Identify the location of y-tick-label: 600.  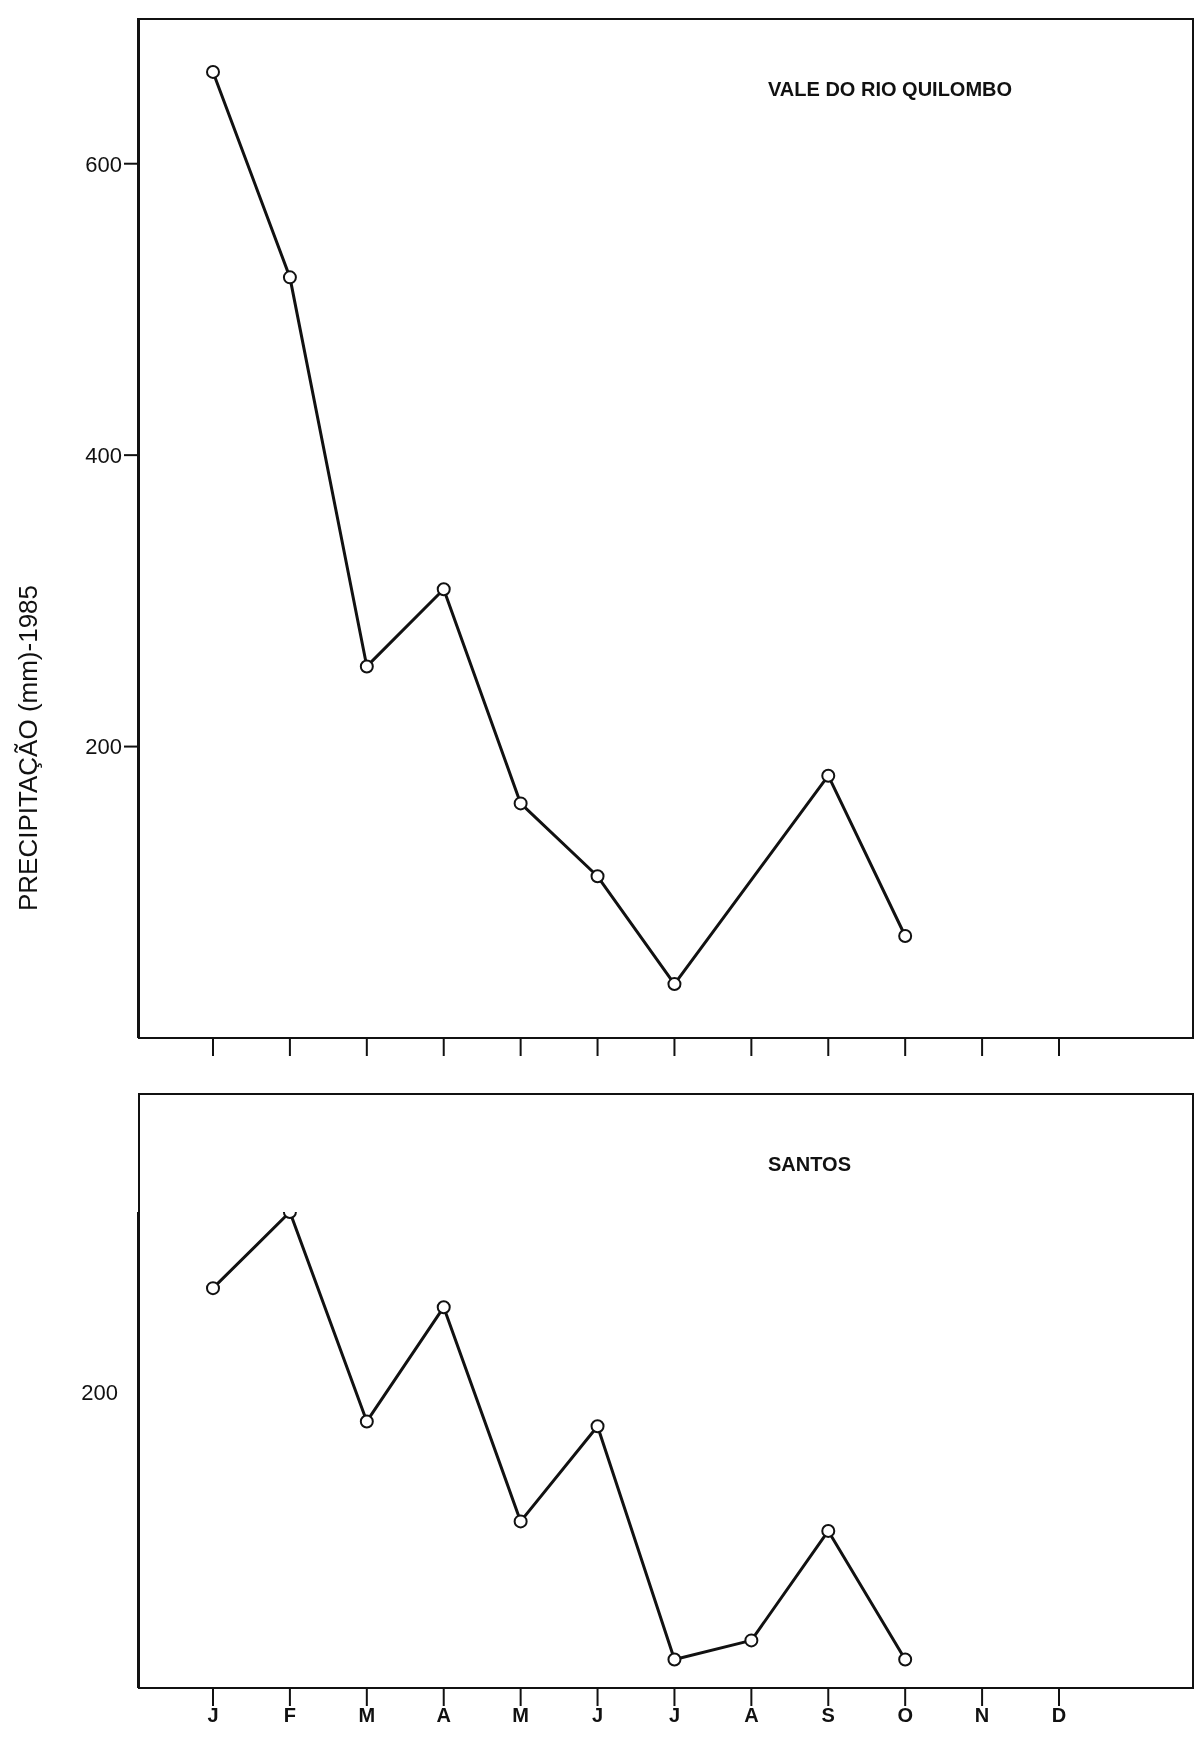
(103, 164).